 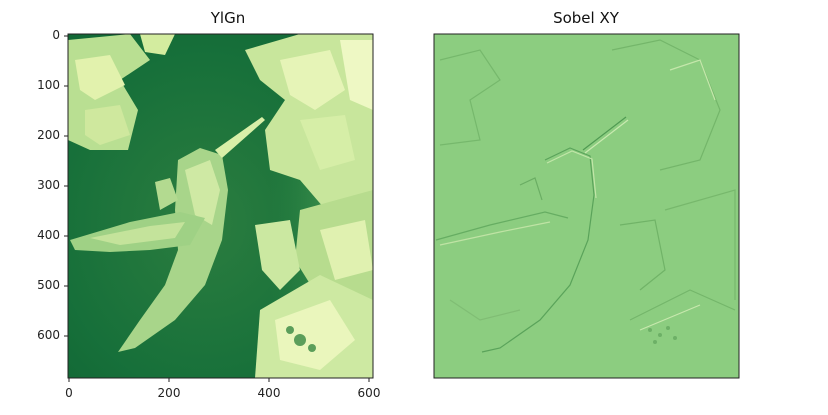 I want to click on x-tick-label: 0, so click(x=69, y=393).